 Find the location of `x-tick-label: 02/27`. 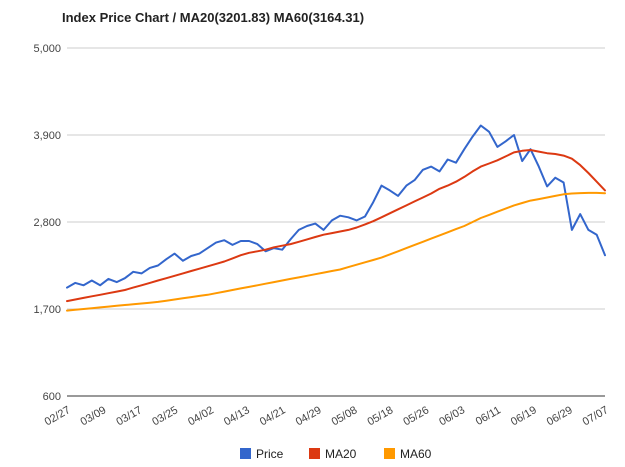

x-tick-label: 02/27 is located at coordinates (58, 416).